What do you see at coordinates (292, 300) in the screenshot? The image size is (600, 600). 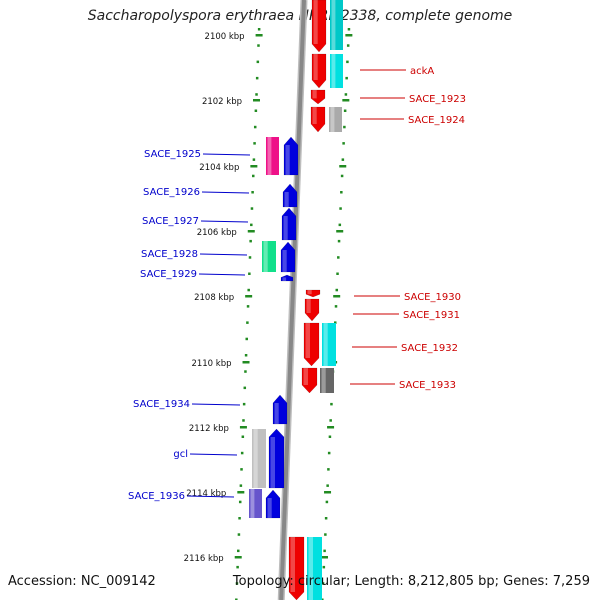 I see `genome-backbone` at bounding box center [292, 300].